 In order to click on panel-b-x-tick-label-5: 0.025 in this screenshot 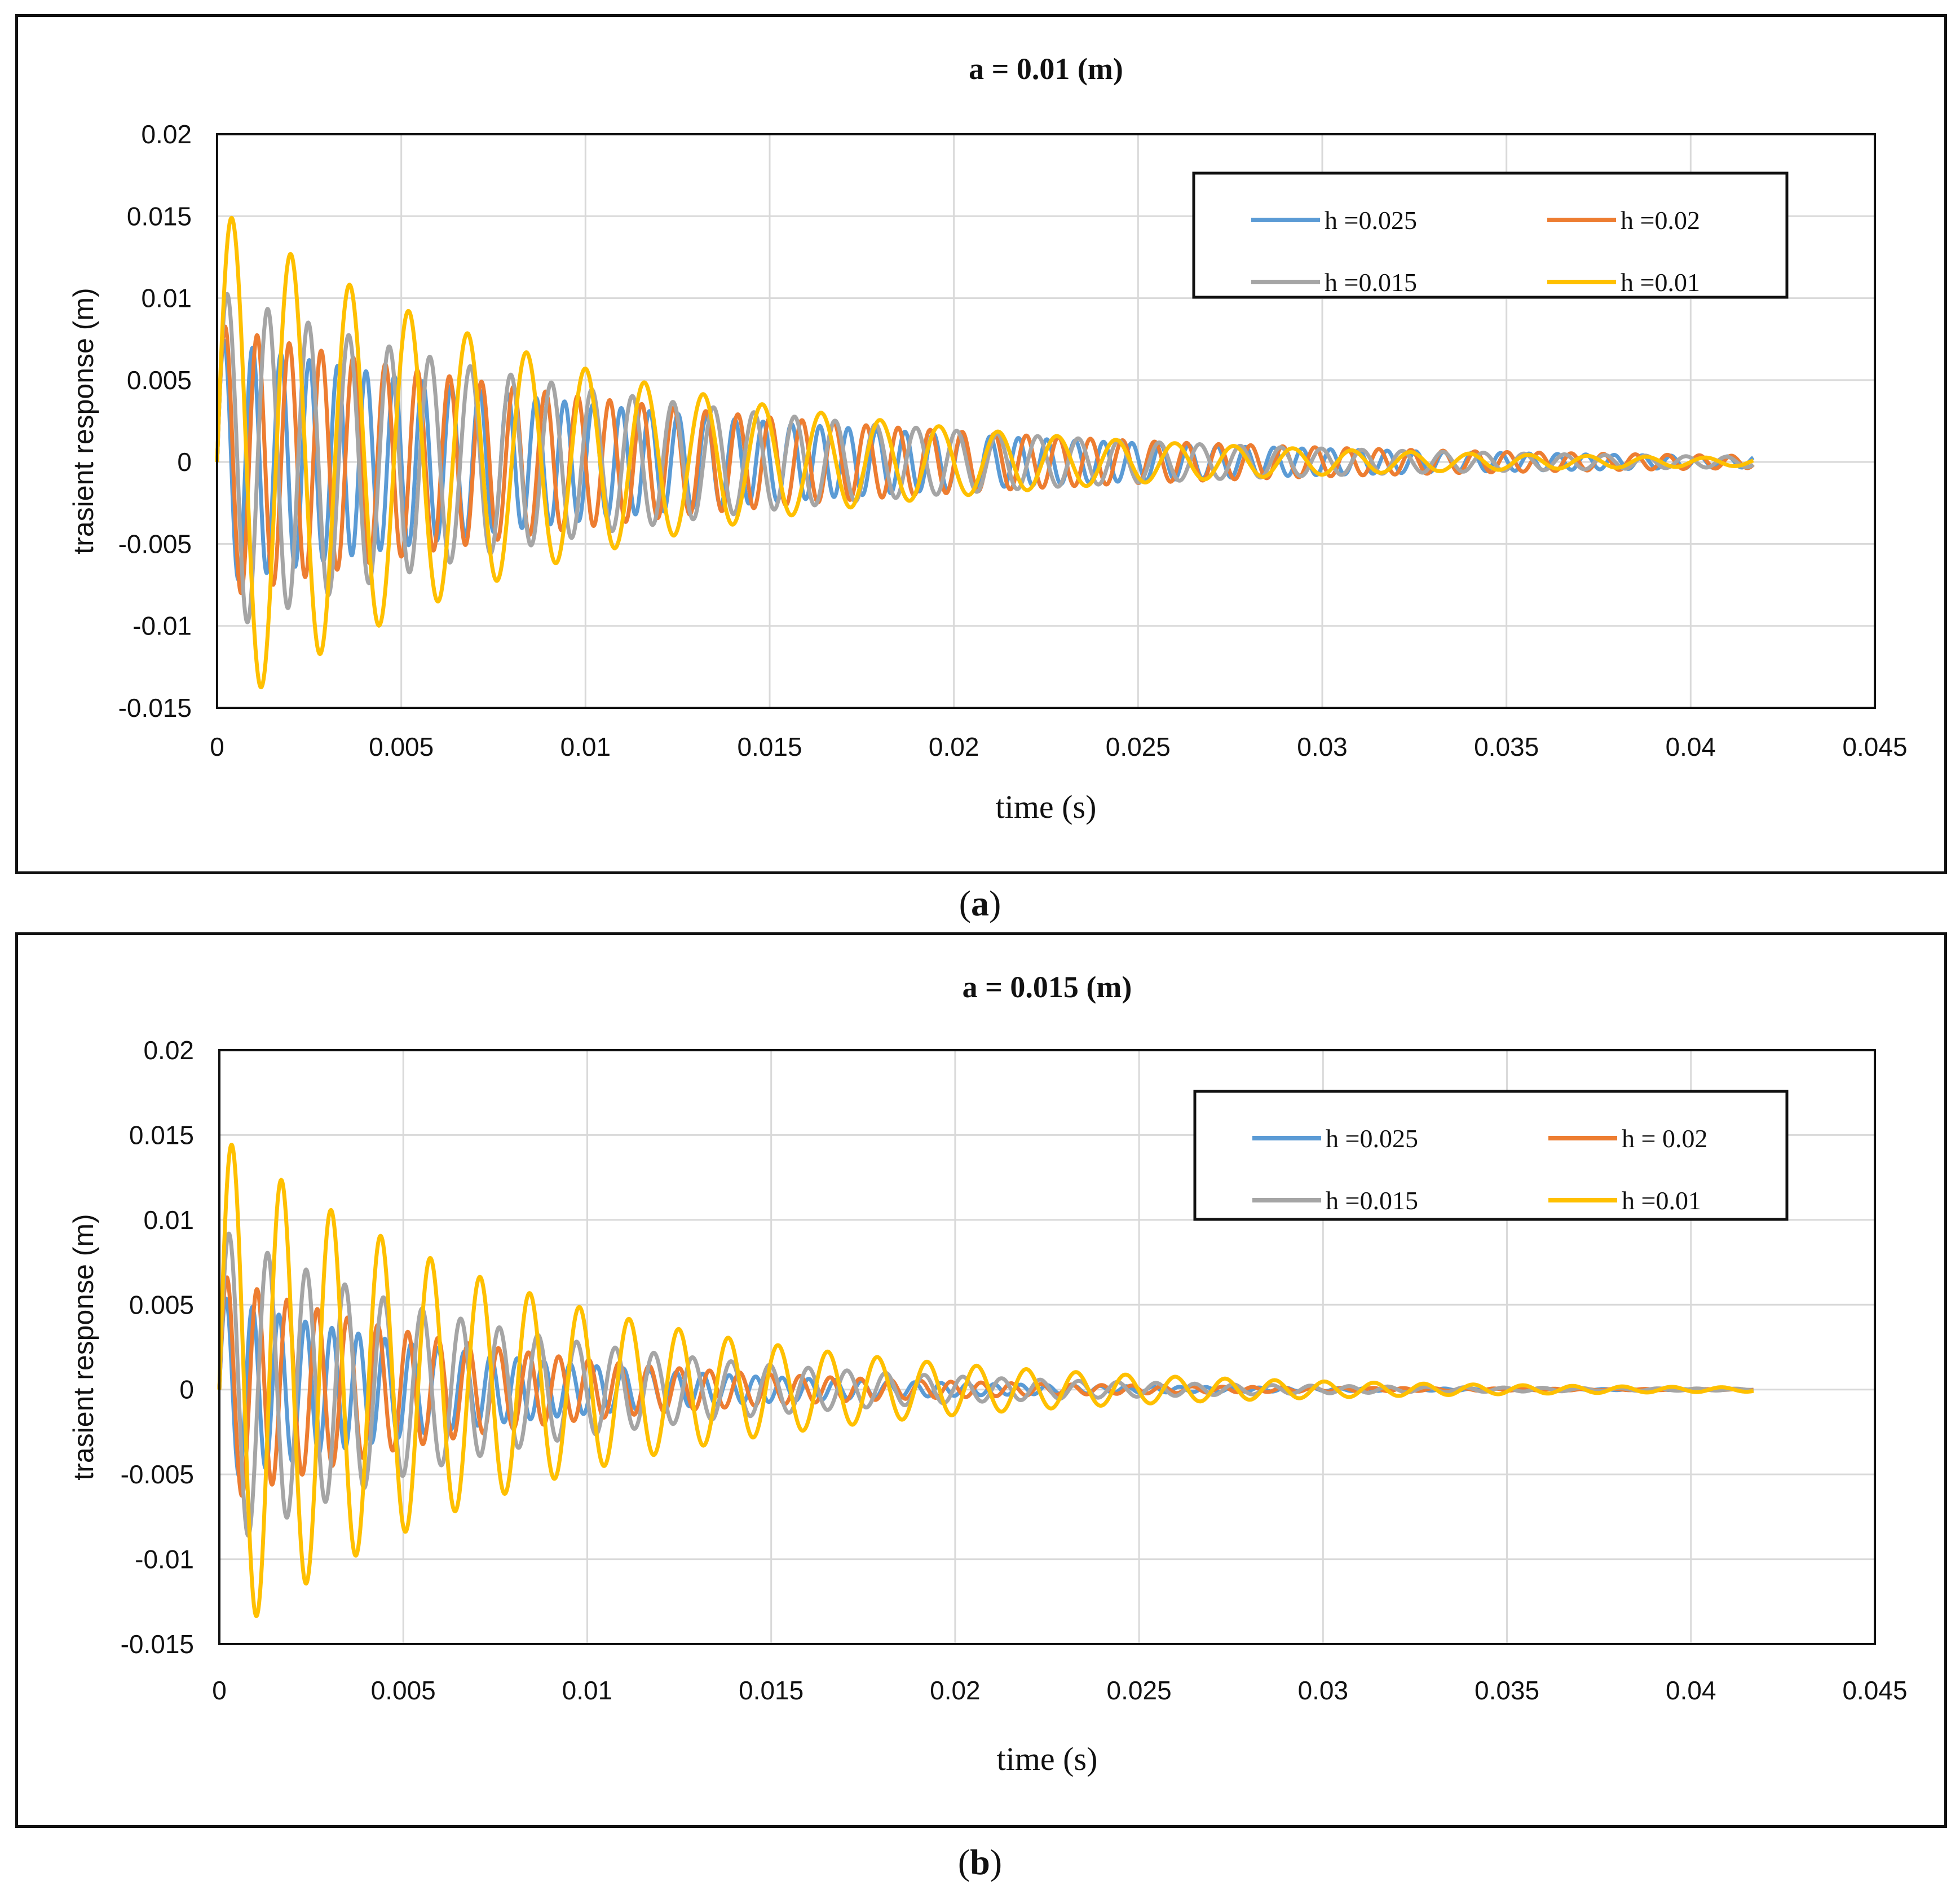, I will do `click(1139, 1690)`.